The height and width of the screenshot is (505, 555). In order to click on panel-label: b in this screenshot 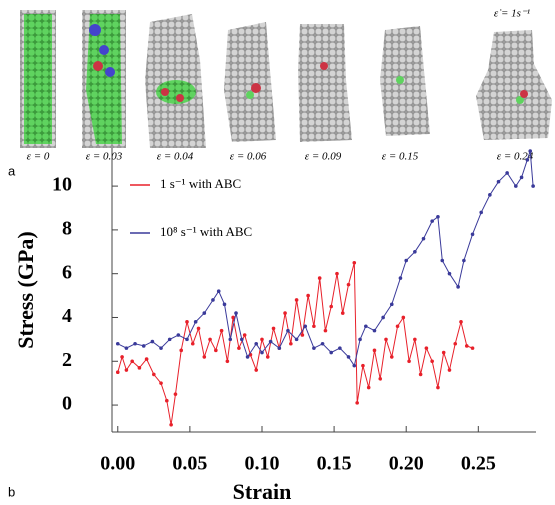, I will do `click(11, 491)`.